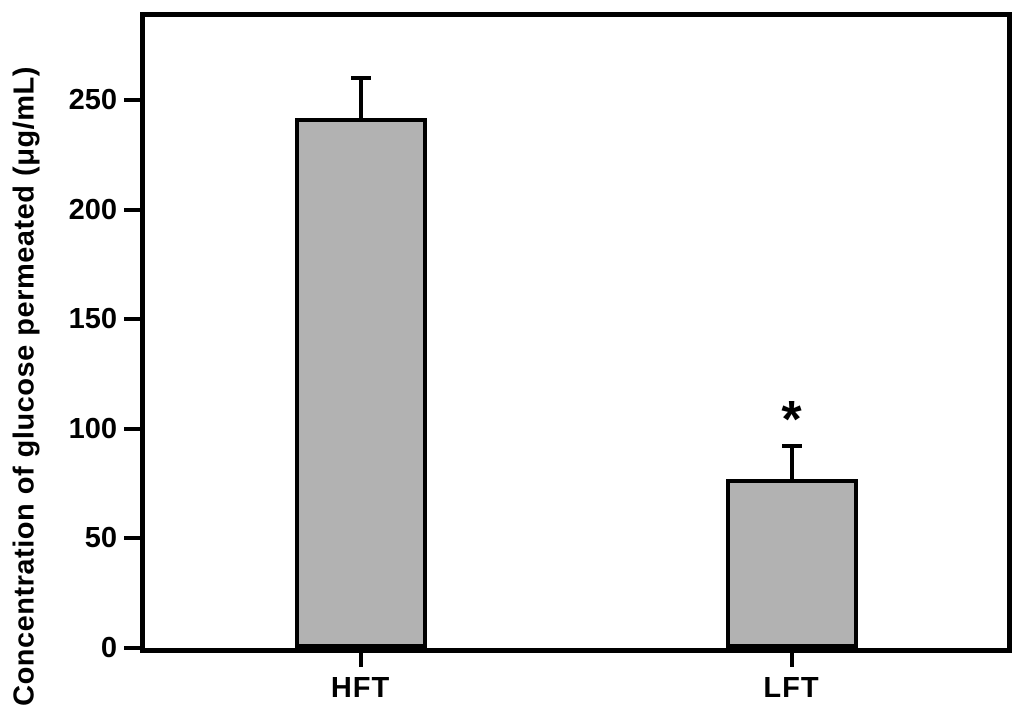 This screenshot has height=711, width=1024. Describe the element at coordinates (791, 463) in the screenshot. I see `error-bar-line-lft` at that location.